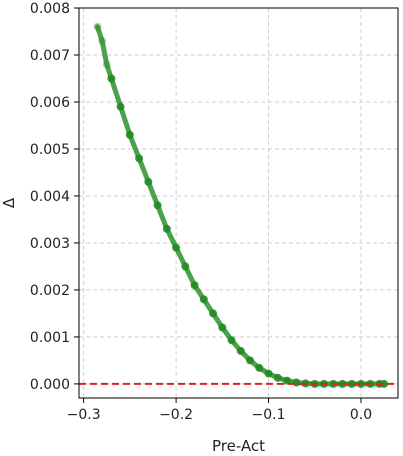  What do you see at coordinates (269, 415) in the screenshot?
I see `x-tick-label: −0.1` at bounding box center [269, 415].